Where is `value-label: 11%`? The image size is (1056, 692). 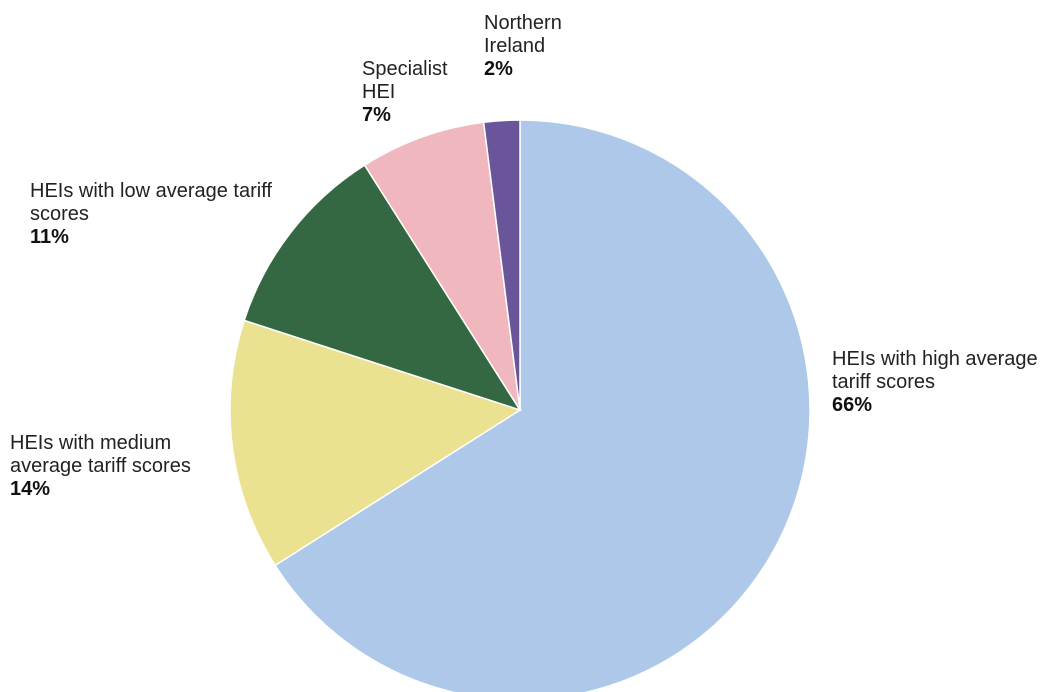
value-label: 11% is located at coordinates (49, 237).